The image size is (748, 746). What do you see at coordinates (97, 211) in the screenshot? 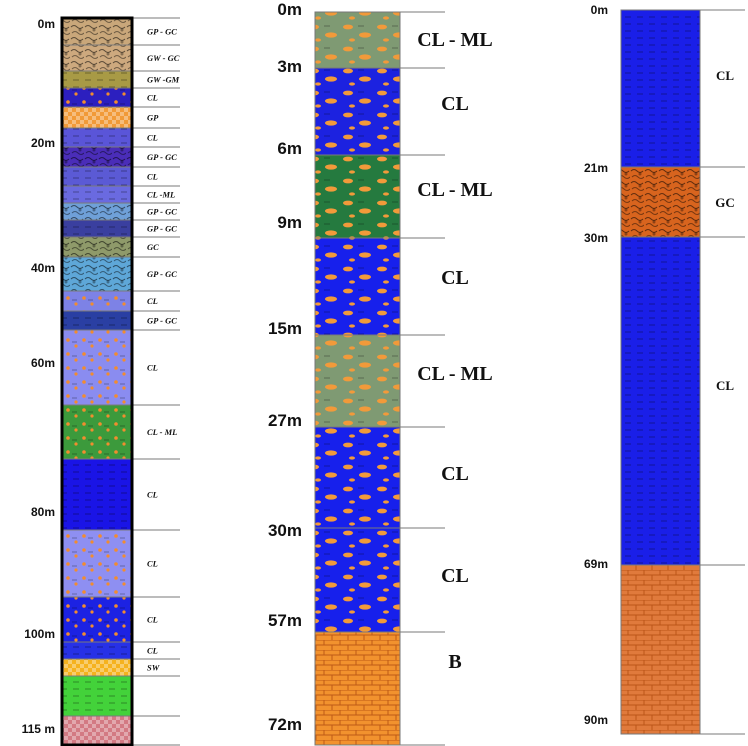
I see `layer-1-10-pattern` at bounding box center [97, 211].